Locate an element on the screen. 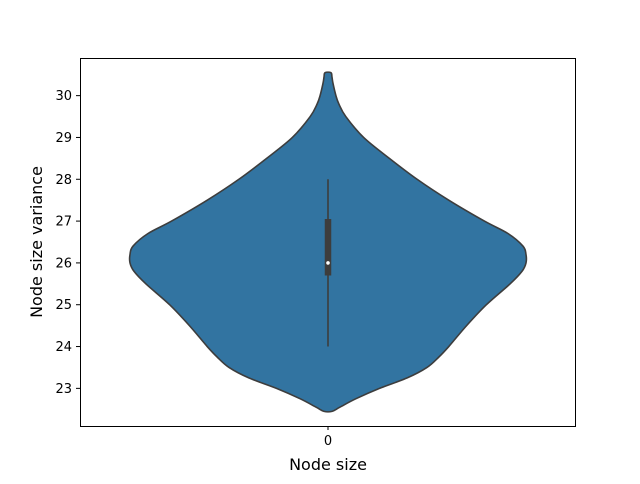 This screenshot has height=484, width=640. y-tick-label: 26 is located at coordinates (63, 263).